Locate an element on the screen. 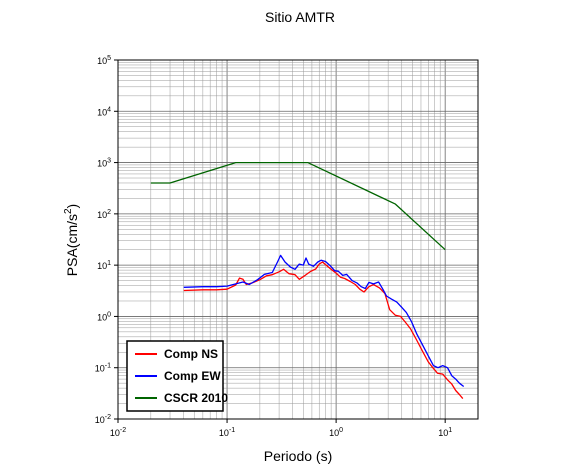 This screenshot has width=586, height=475. y-tick-label: 10³ is located at coordinates (104, 163).